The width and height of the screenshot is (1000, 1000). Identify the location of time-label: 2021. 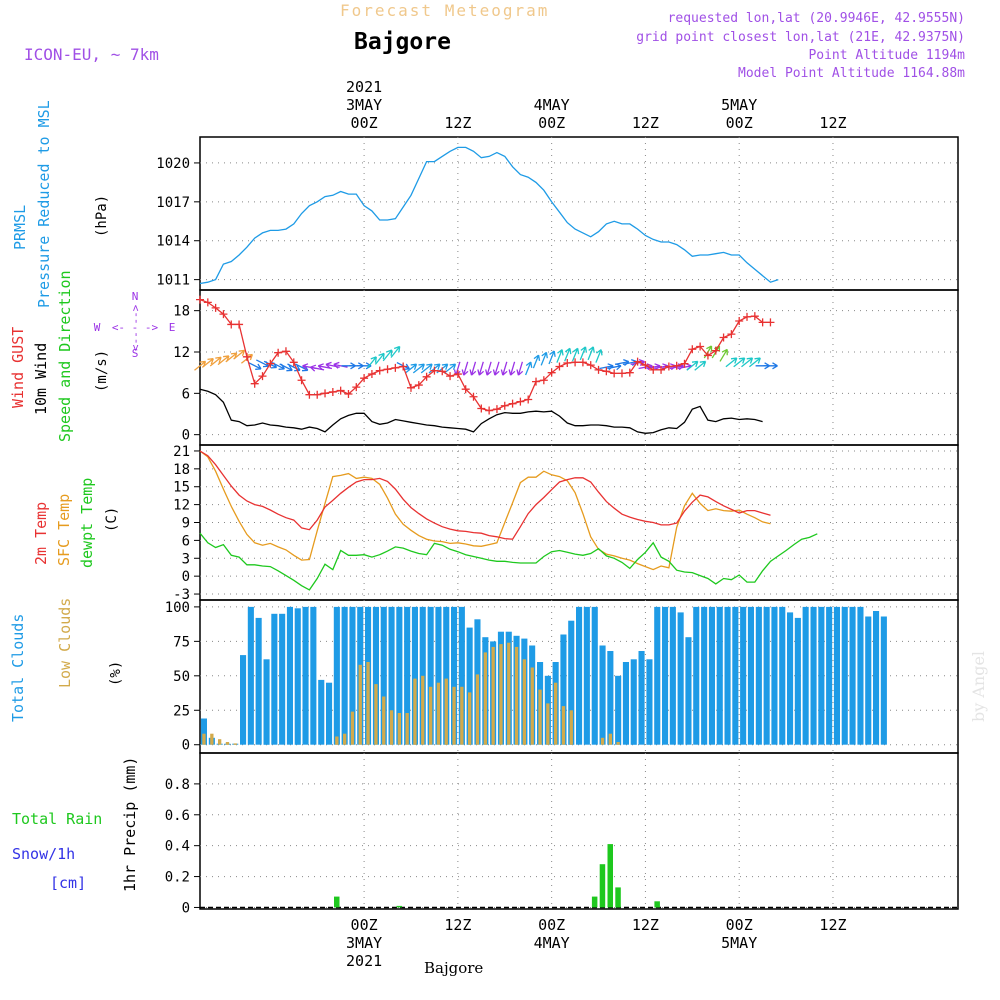
(364, 87).